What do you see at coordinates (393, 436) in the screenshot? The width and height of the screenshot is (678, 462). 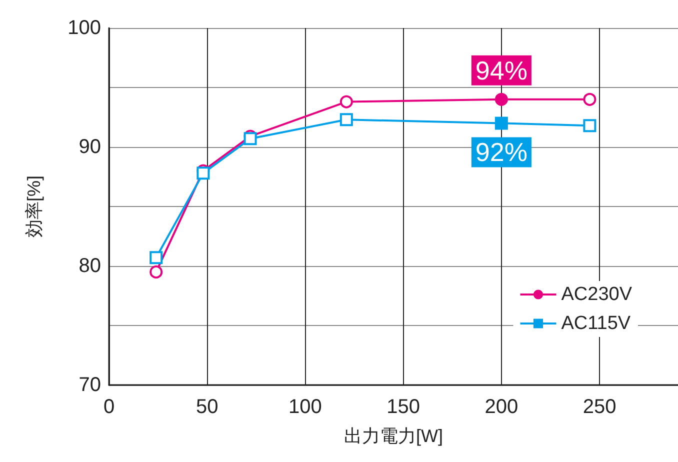 I see `x-axis-title: 出力電力[W]` at bounding box center [393, 436].